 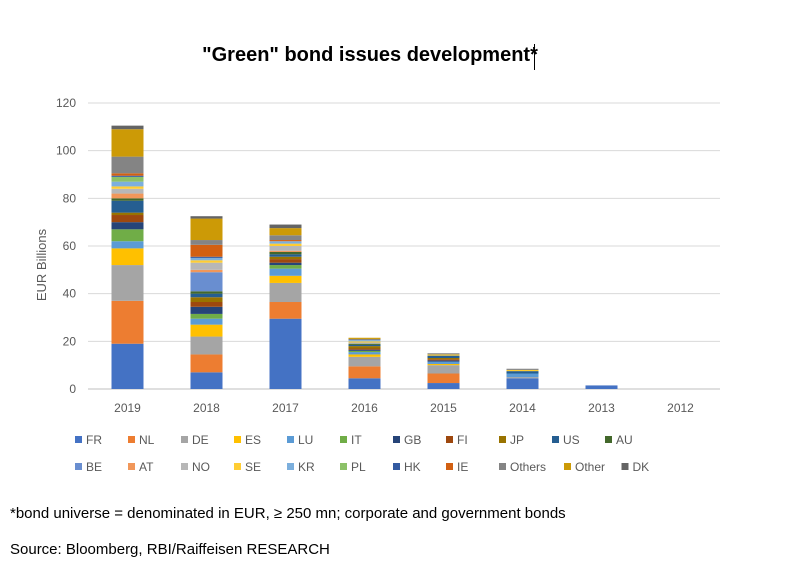 What do you see at coordinates (206, 408) in the screenshot?
I see `x-tick-label: 2018` at bounding box center [206, 408].